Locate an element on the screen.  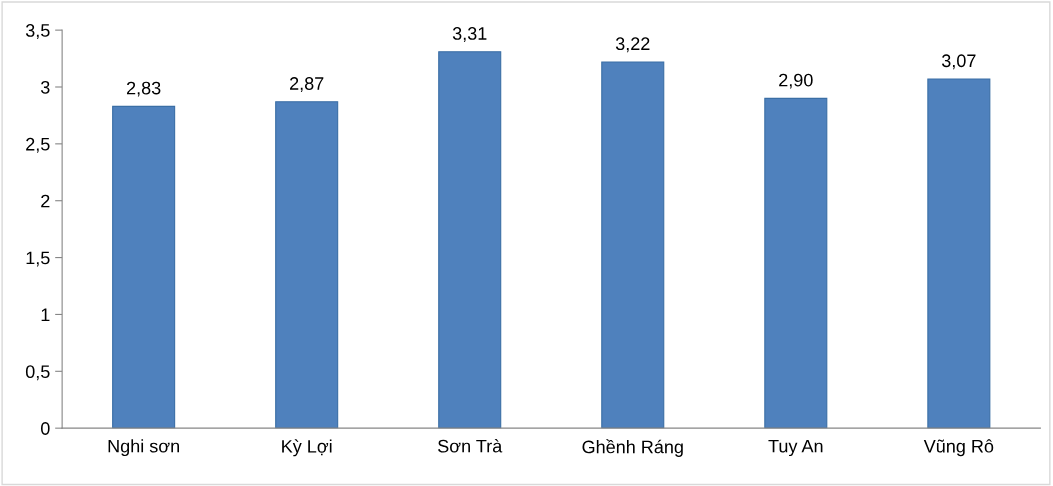
x-tick-label: Vũng Rô is located at coordinates (958, 448).